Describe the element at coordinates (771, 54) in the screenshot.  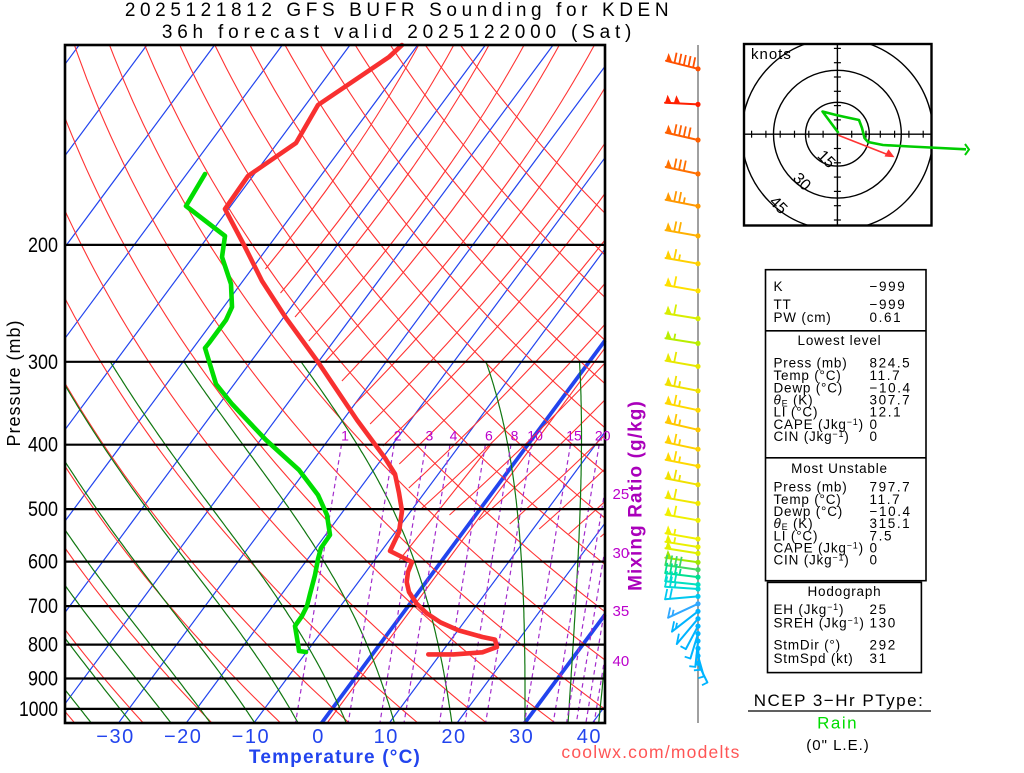
I see `svg-text: knots` at that location.